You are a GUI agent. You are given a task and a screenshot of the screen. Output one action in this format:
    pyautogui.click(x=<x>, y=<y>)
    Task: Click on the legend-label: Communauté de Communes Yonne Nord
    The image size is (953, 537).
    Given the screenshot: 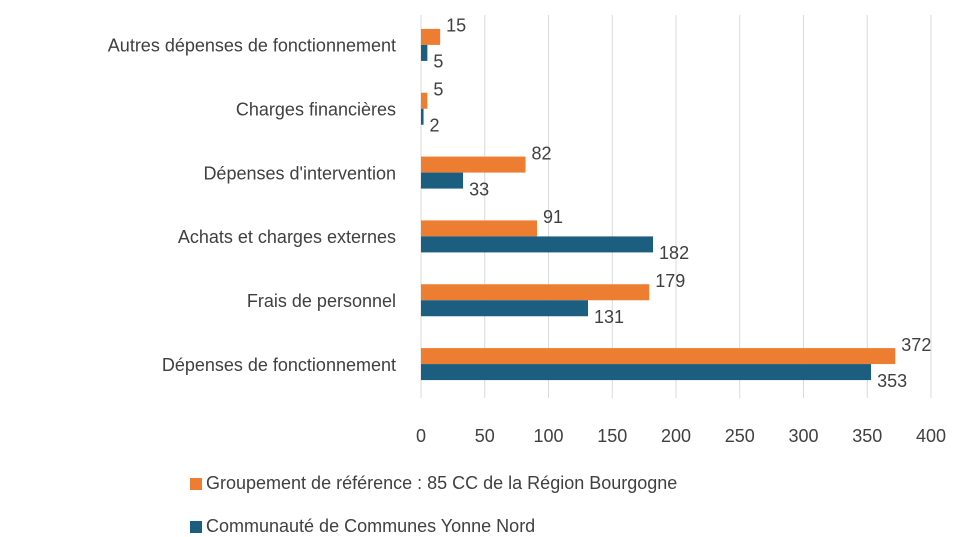 What is the action you would take?
    pyautogui.click(x=370, y=526)
    